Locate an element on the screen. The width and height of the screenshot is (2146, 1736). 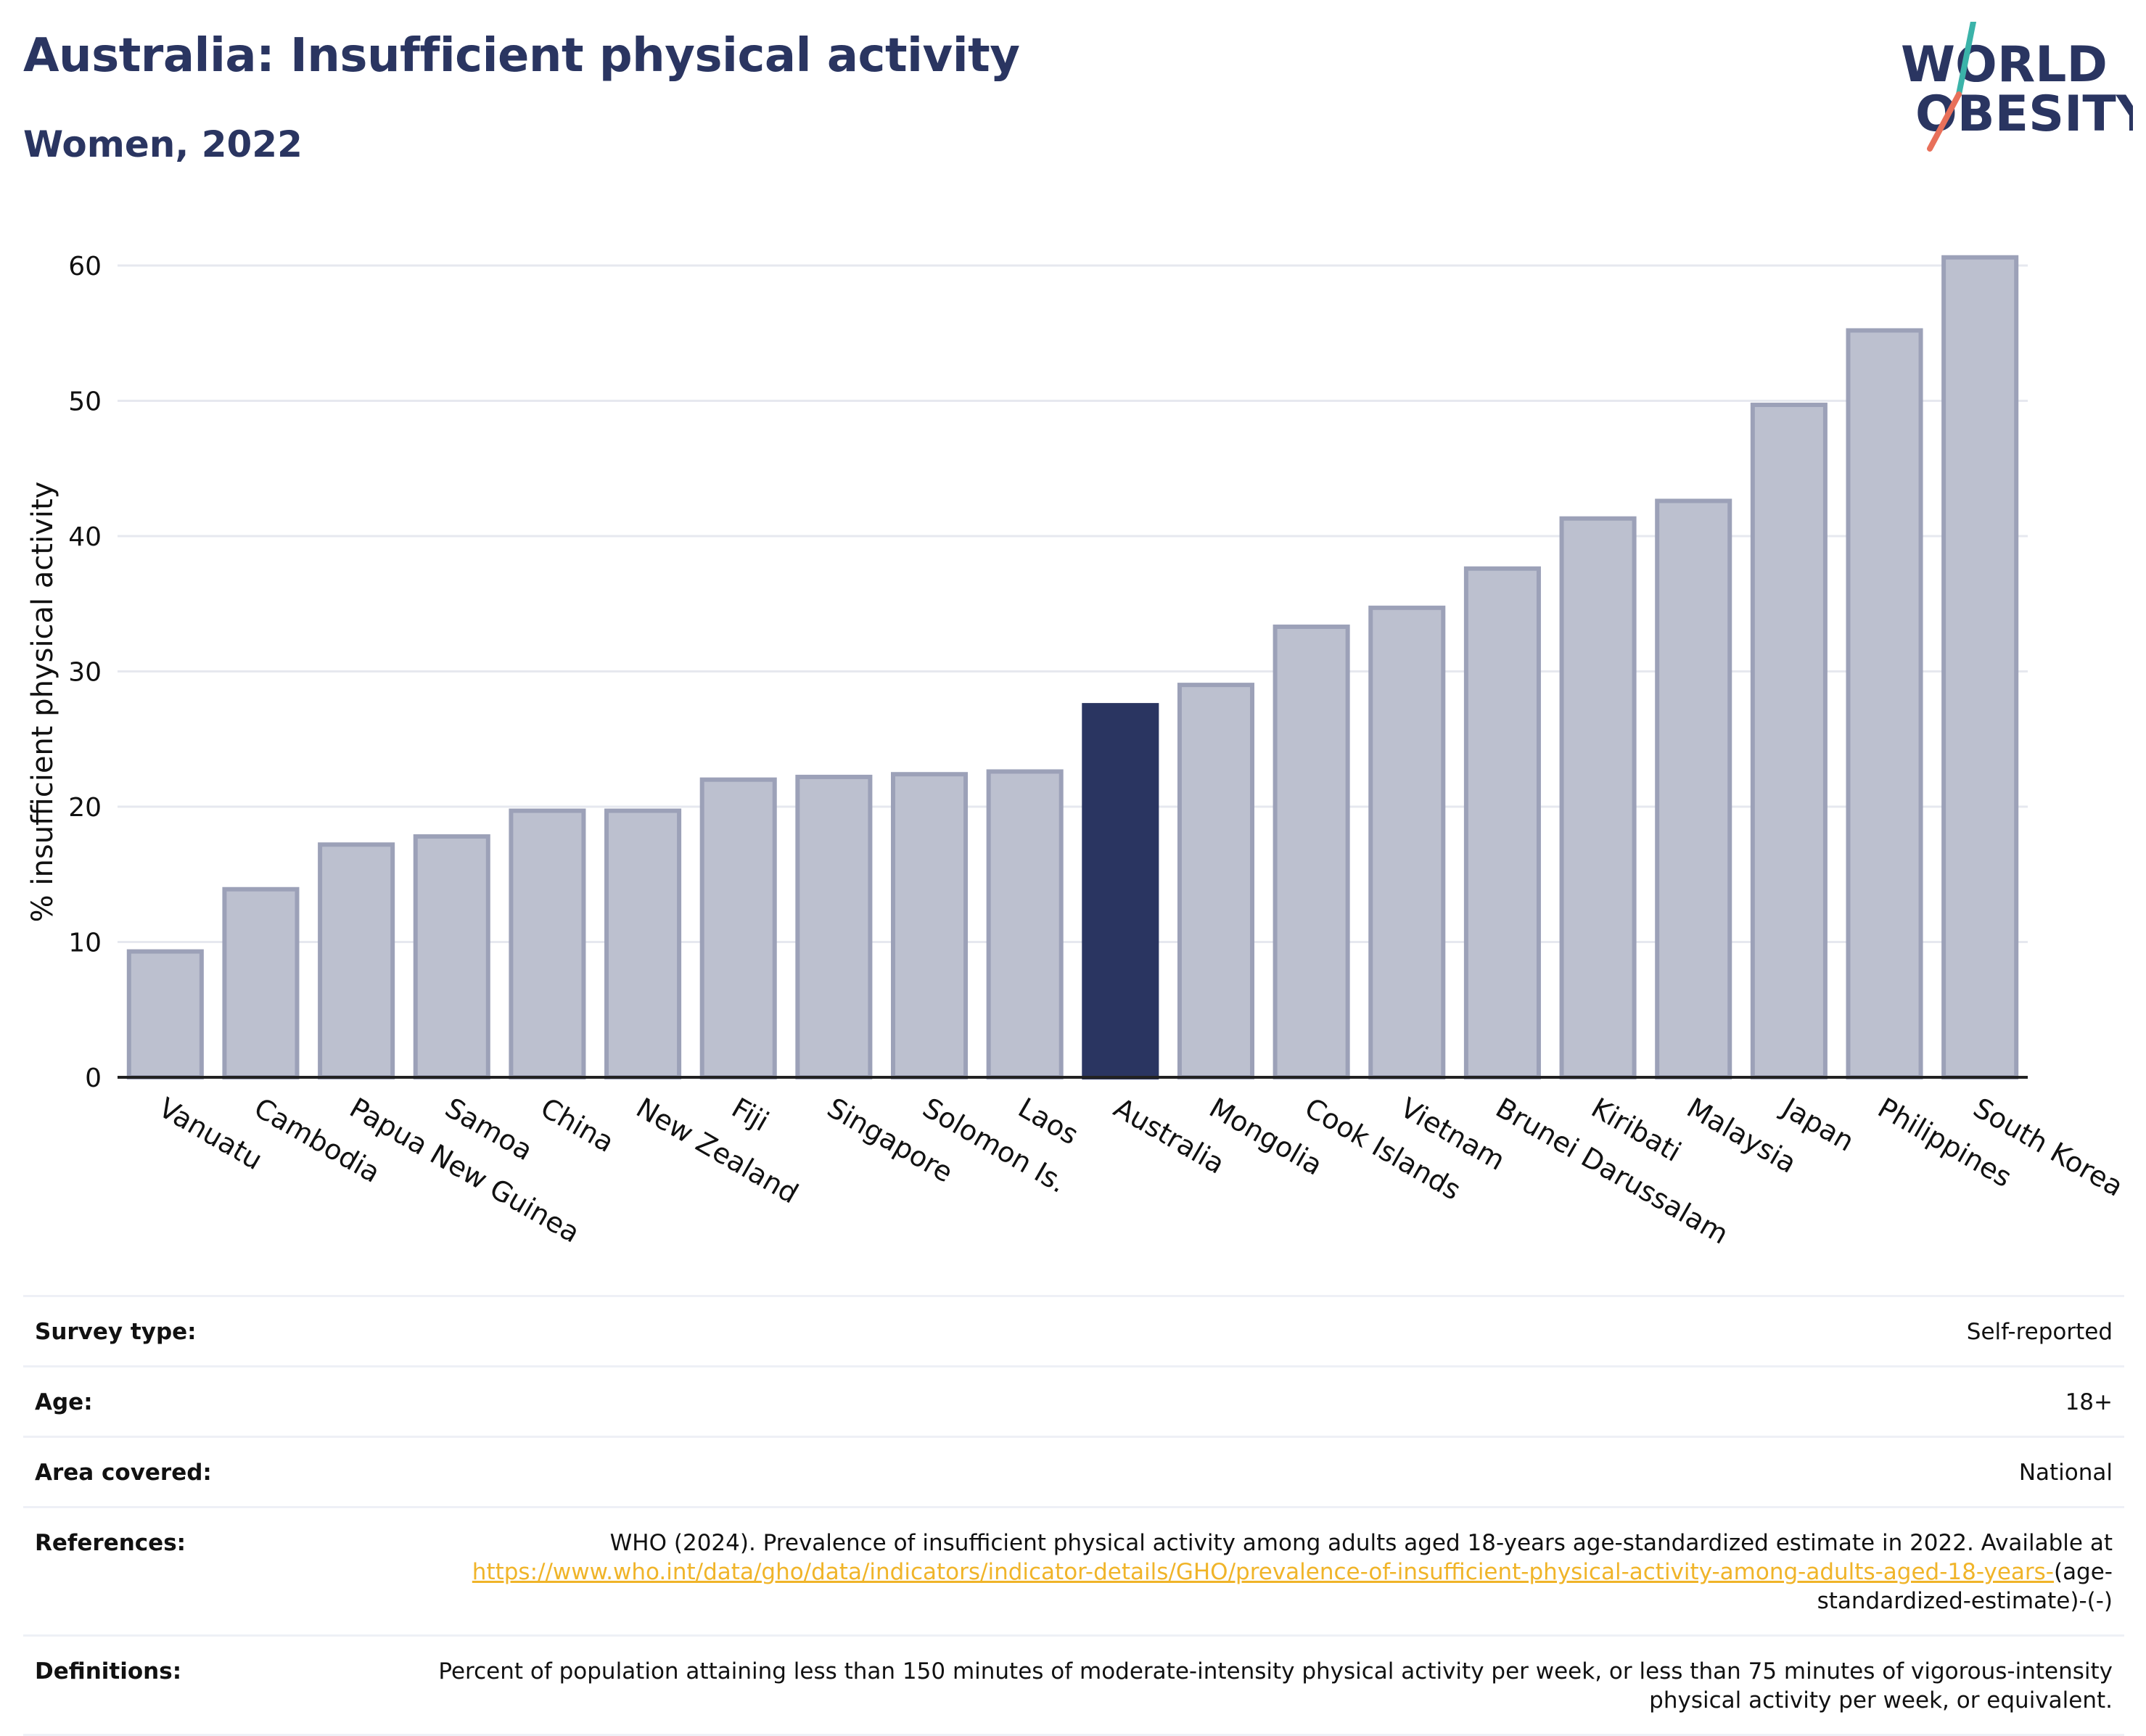
bar-highlighted is located at coordinates (1120, 891).